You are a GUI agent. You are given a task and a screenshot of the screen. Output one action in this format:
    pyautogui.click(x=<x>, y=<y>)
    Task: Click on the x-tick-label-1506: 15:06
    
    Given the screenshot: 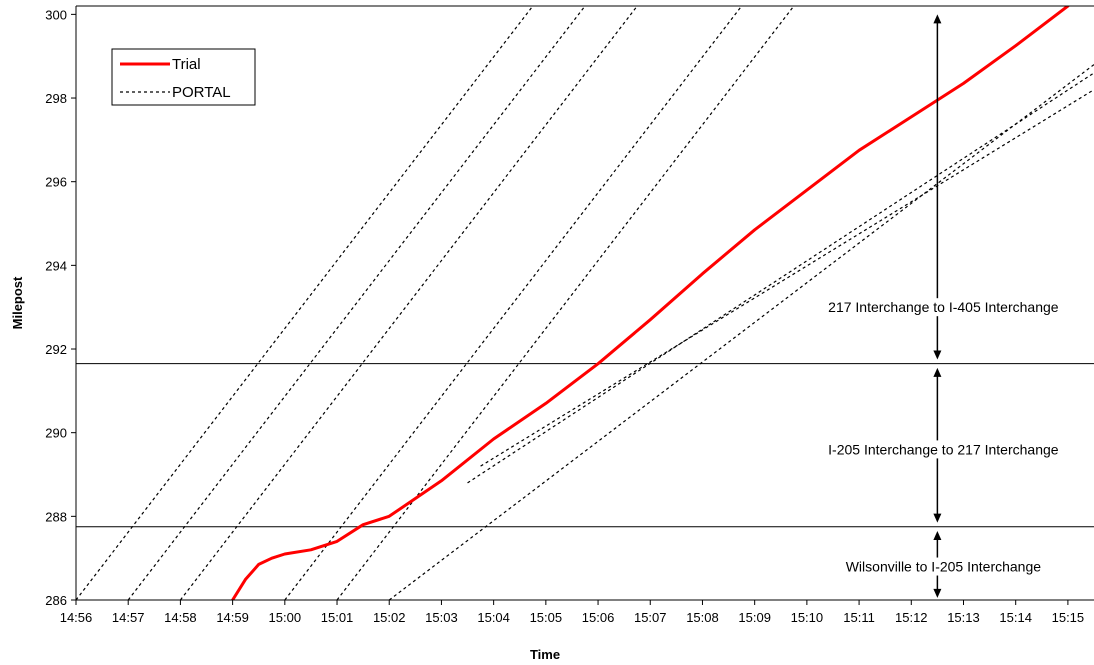 What is the action you would take?
    pyautogui.click(x=598, y=617)
    